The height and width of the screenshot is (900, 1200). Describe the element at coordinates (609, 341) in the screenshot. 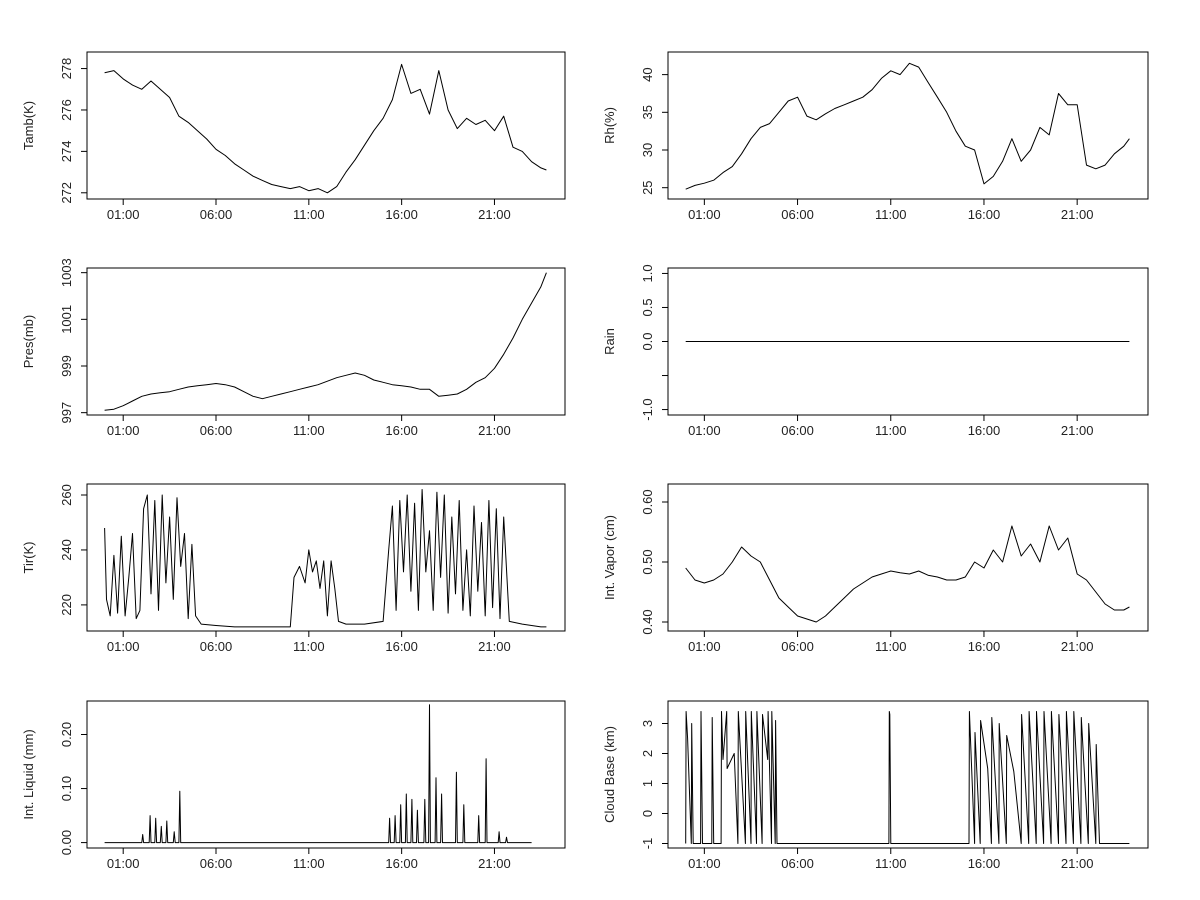

I see `y-axis-label: Rain` at that location.